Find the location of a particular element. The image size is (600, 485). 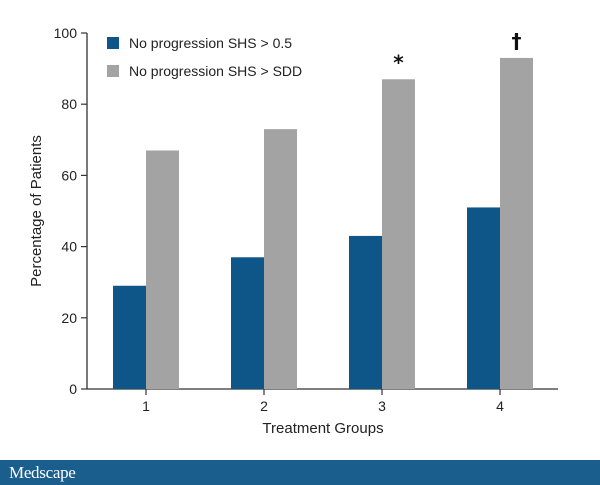

y-tick-label: 100 is located at coordinates (66, 33).